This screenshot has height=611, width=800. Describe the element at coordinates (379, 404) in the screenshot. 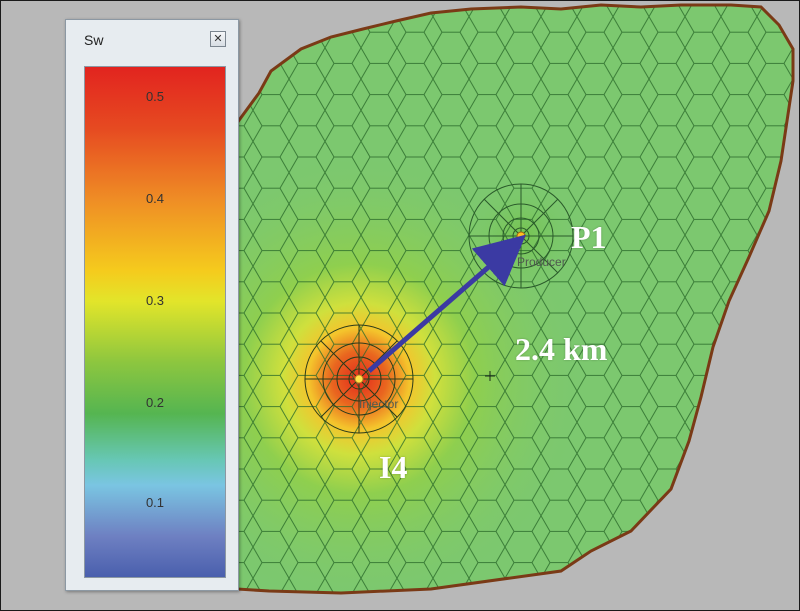

I see `injector-caption: Injector` at that location.